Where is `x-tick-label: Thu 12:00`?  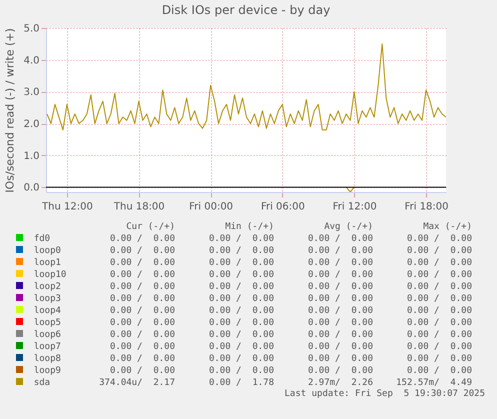 x-tick-label: Thu 12:00 is located at coordinates (67, 207).